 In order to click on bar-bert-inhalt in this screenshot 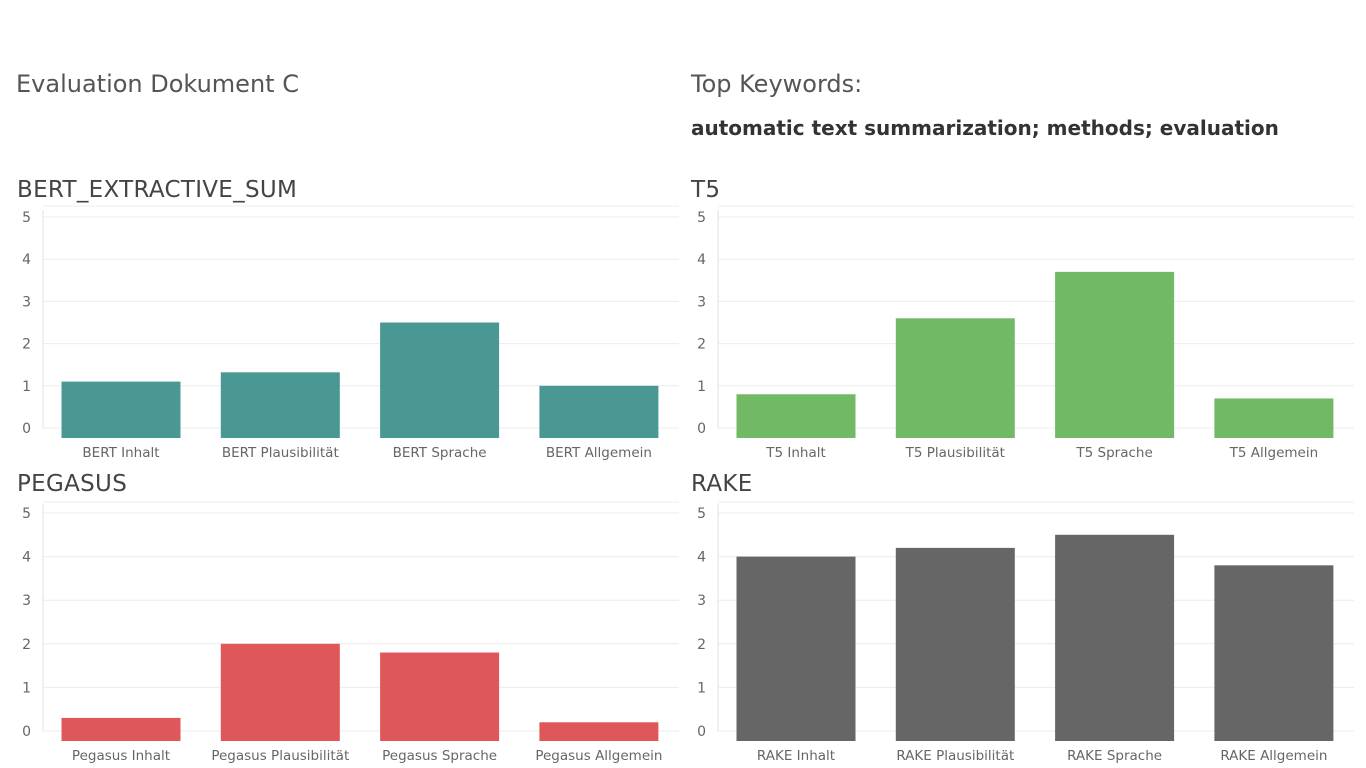, I will do `click(121, 409)`.